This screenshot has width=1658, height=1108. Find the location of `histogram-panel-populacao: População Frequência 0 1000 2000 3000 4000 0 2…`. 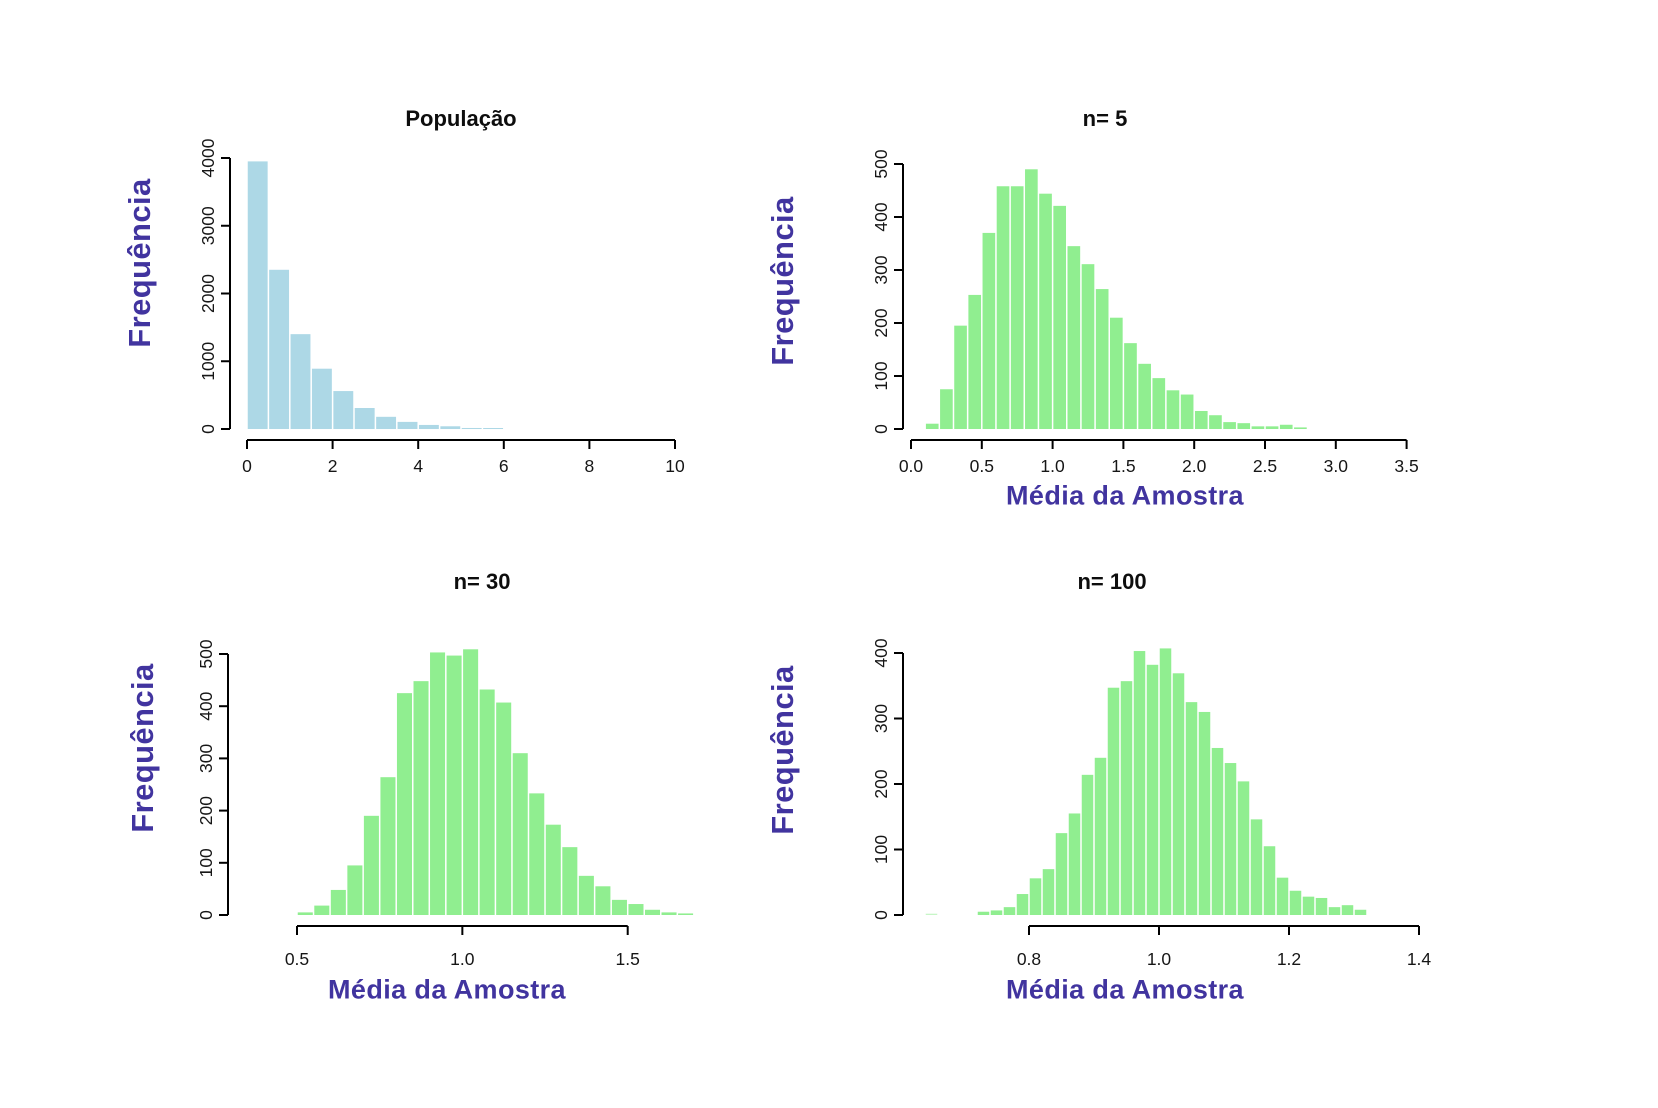

histogram-panel-populacao: População Frequência 0 1000 2000 3000 4000 0 2… is located at coordinates (415, 305).